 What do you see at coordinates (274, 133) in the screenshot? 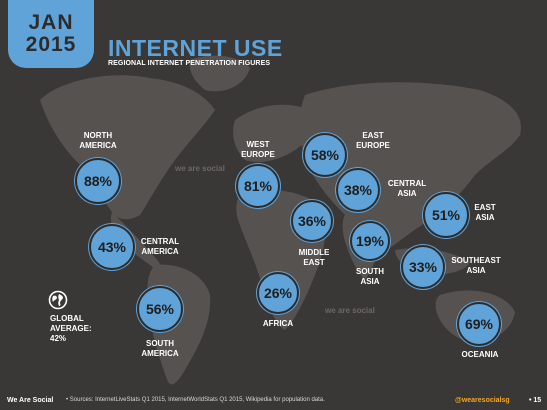
I see `europe-landmass` at bounding box center [274, 133].